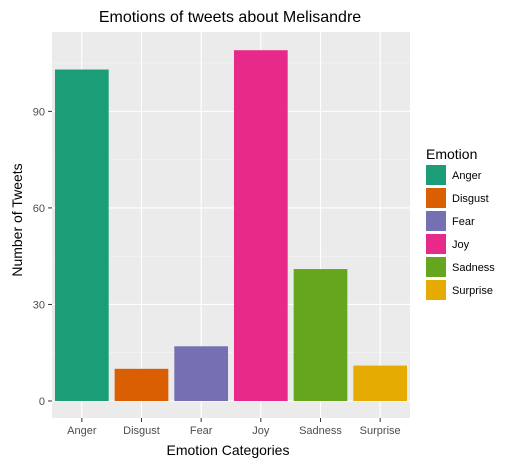 The height and width of the screenshot is (464, 527). What do you see at coordinates (380, 383) in the screenshot?
I see `bar-surprise` at bounding box center [380, 383].